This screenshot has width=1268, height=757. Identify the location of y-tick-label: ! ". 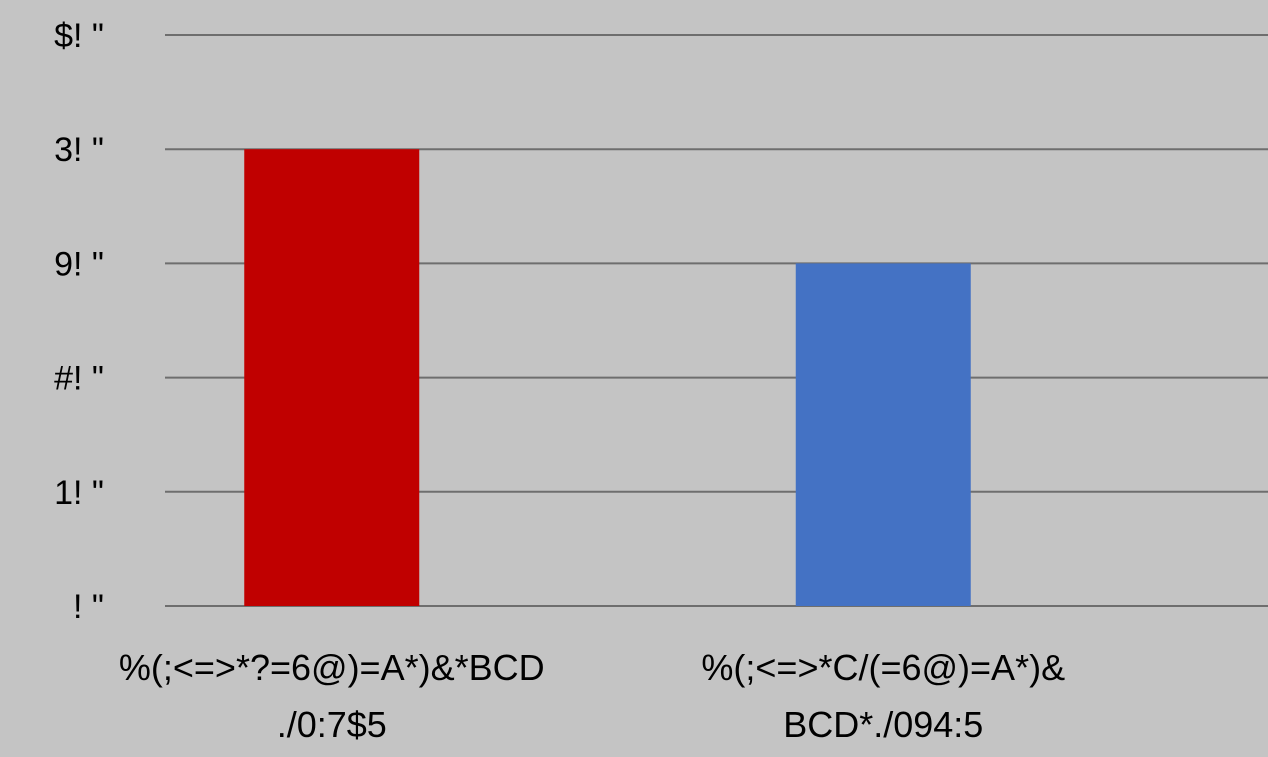
(88, 607).